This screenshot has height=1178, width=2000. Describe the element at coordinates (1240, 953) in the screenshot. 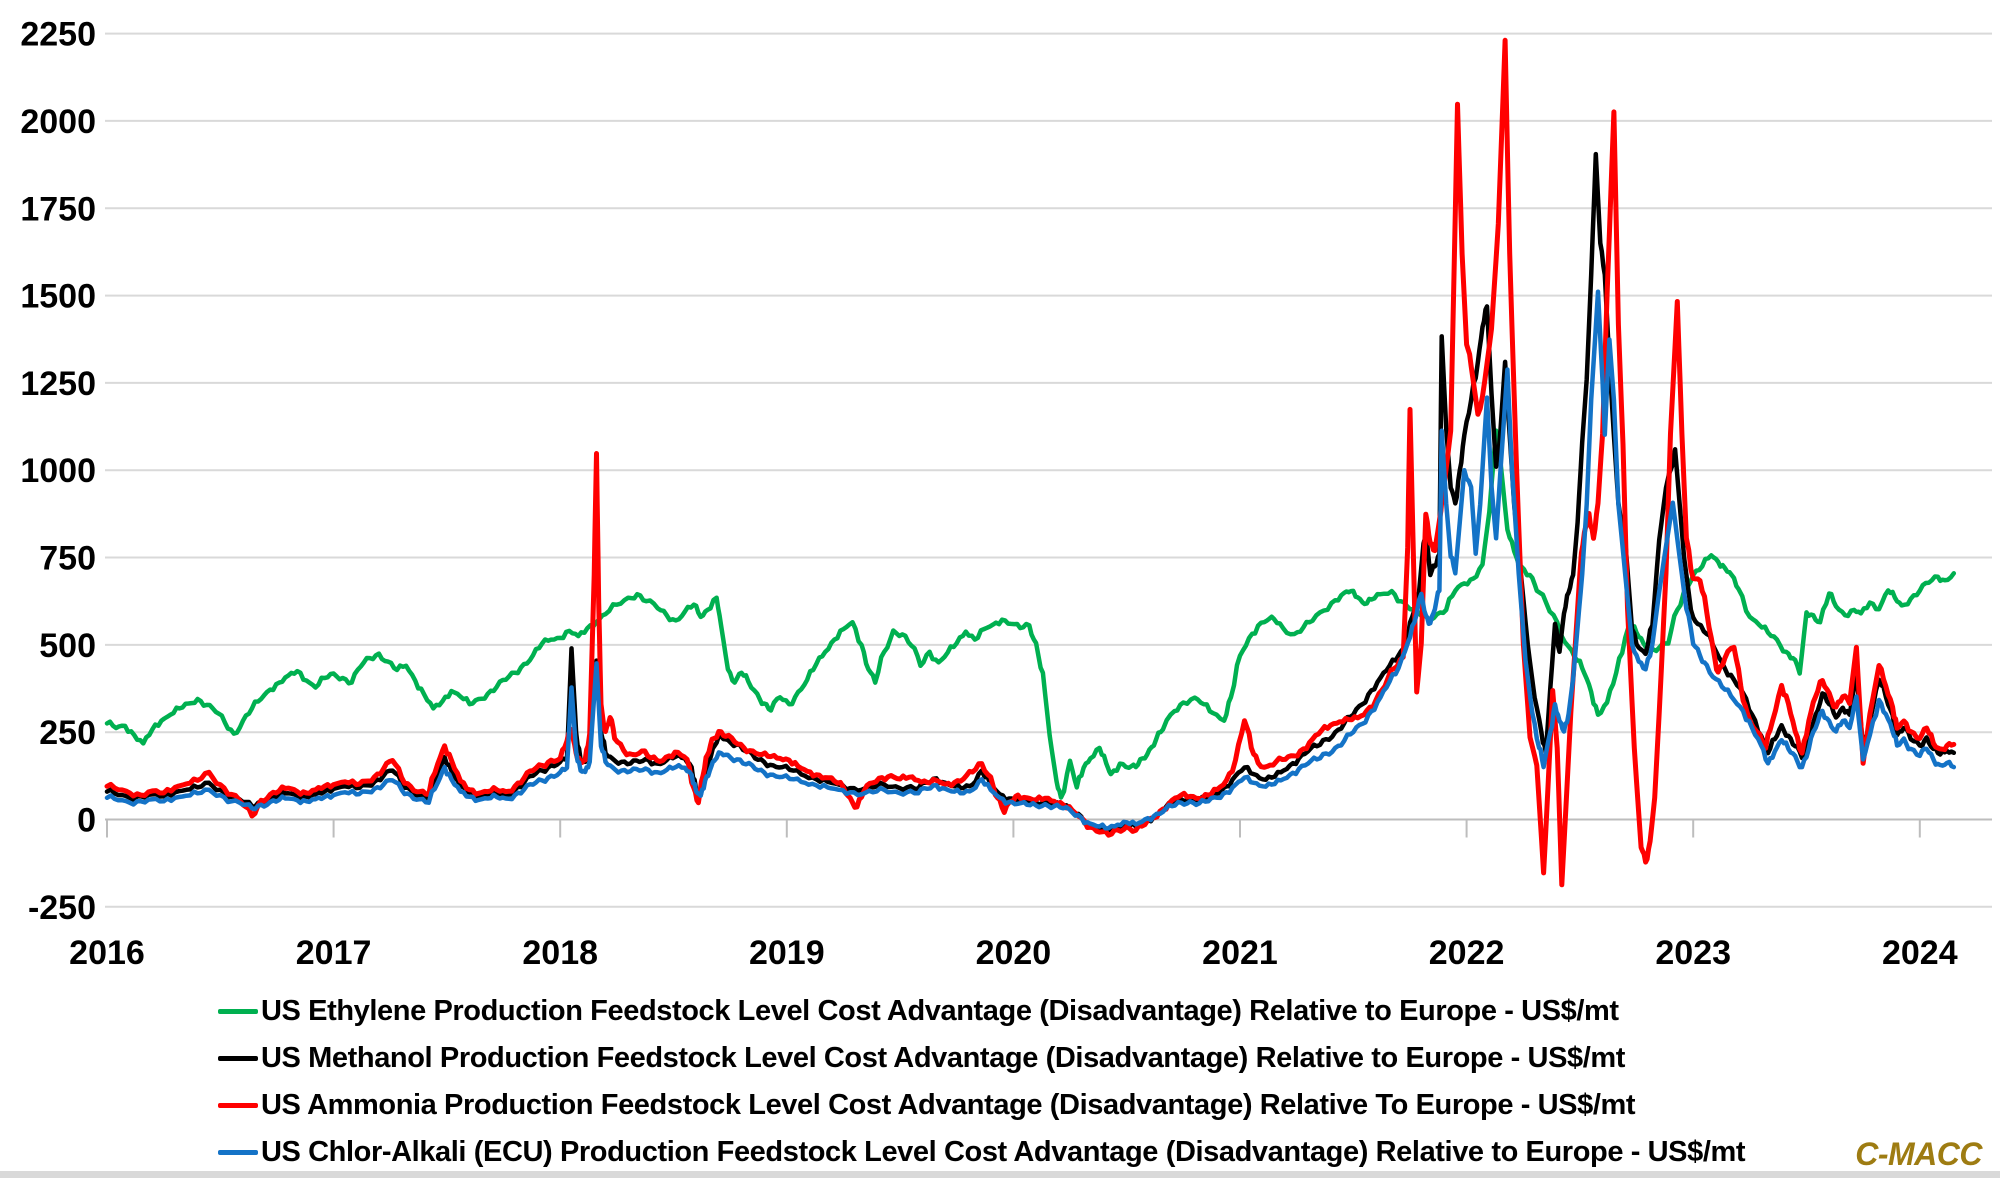

I see `x-axis-tick-label: 2021` at that location.